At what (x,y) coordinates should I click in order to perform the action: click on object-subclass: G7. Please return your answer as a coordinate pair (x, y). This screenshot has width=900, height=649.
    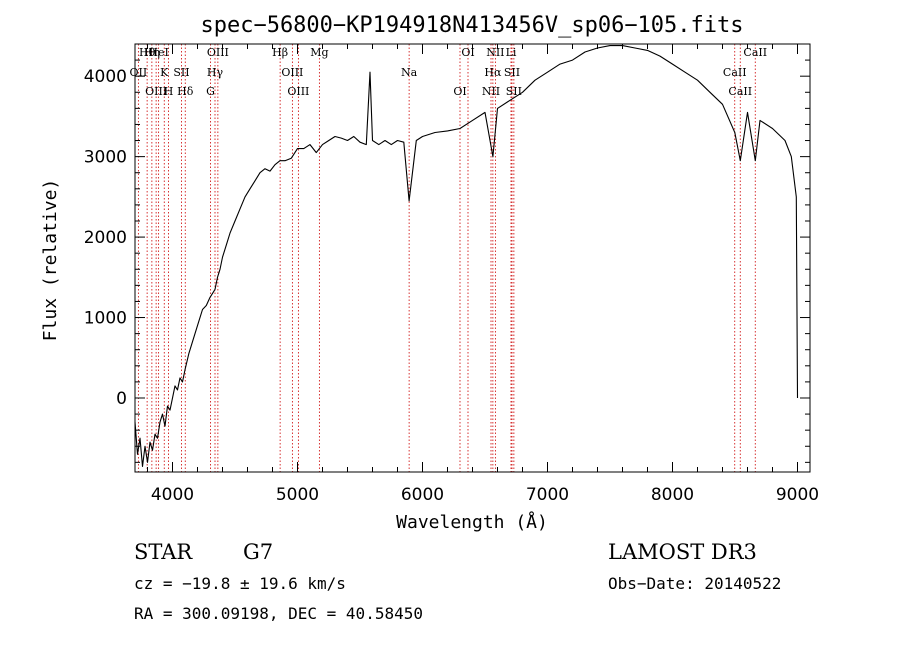
    Looking at the image, I should click on (258, 552).